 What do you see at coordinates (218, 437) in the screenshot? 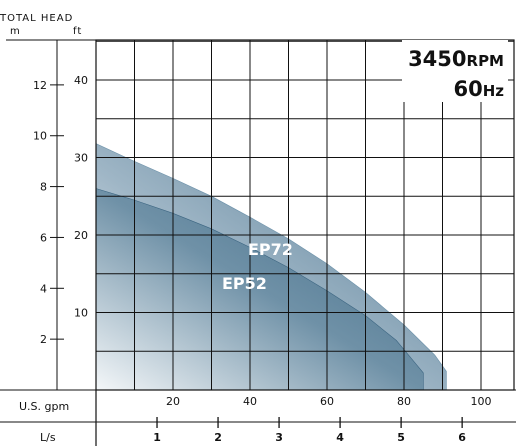
I see `ls-tick-label: 2` at bounding box center [218, 437].